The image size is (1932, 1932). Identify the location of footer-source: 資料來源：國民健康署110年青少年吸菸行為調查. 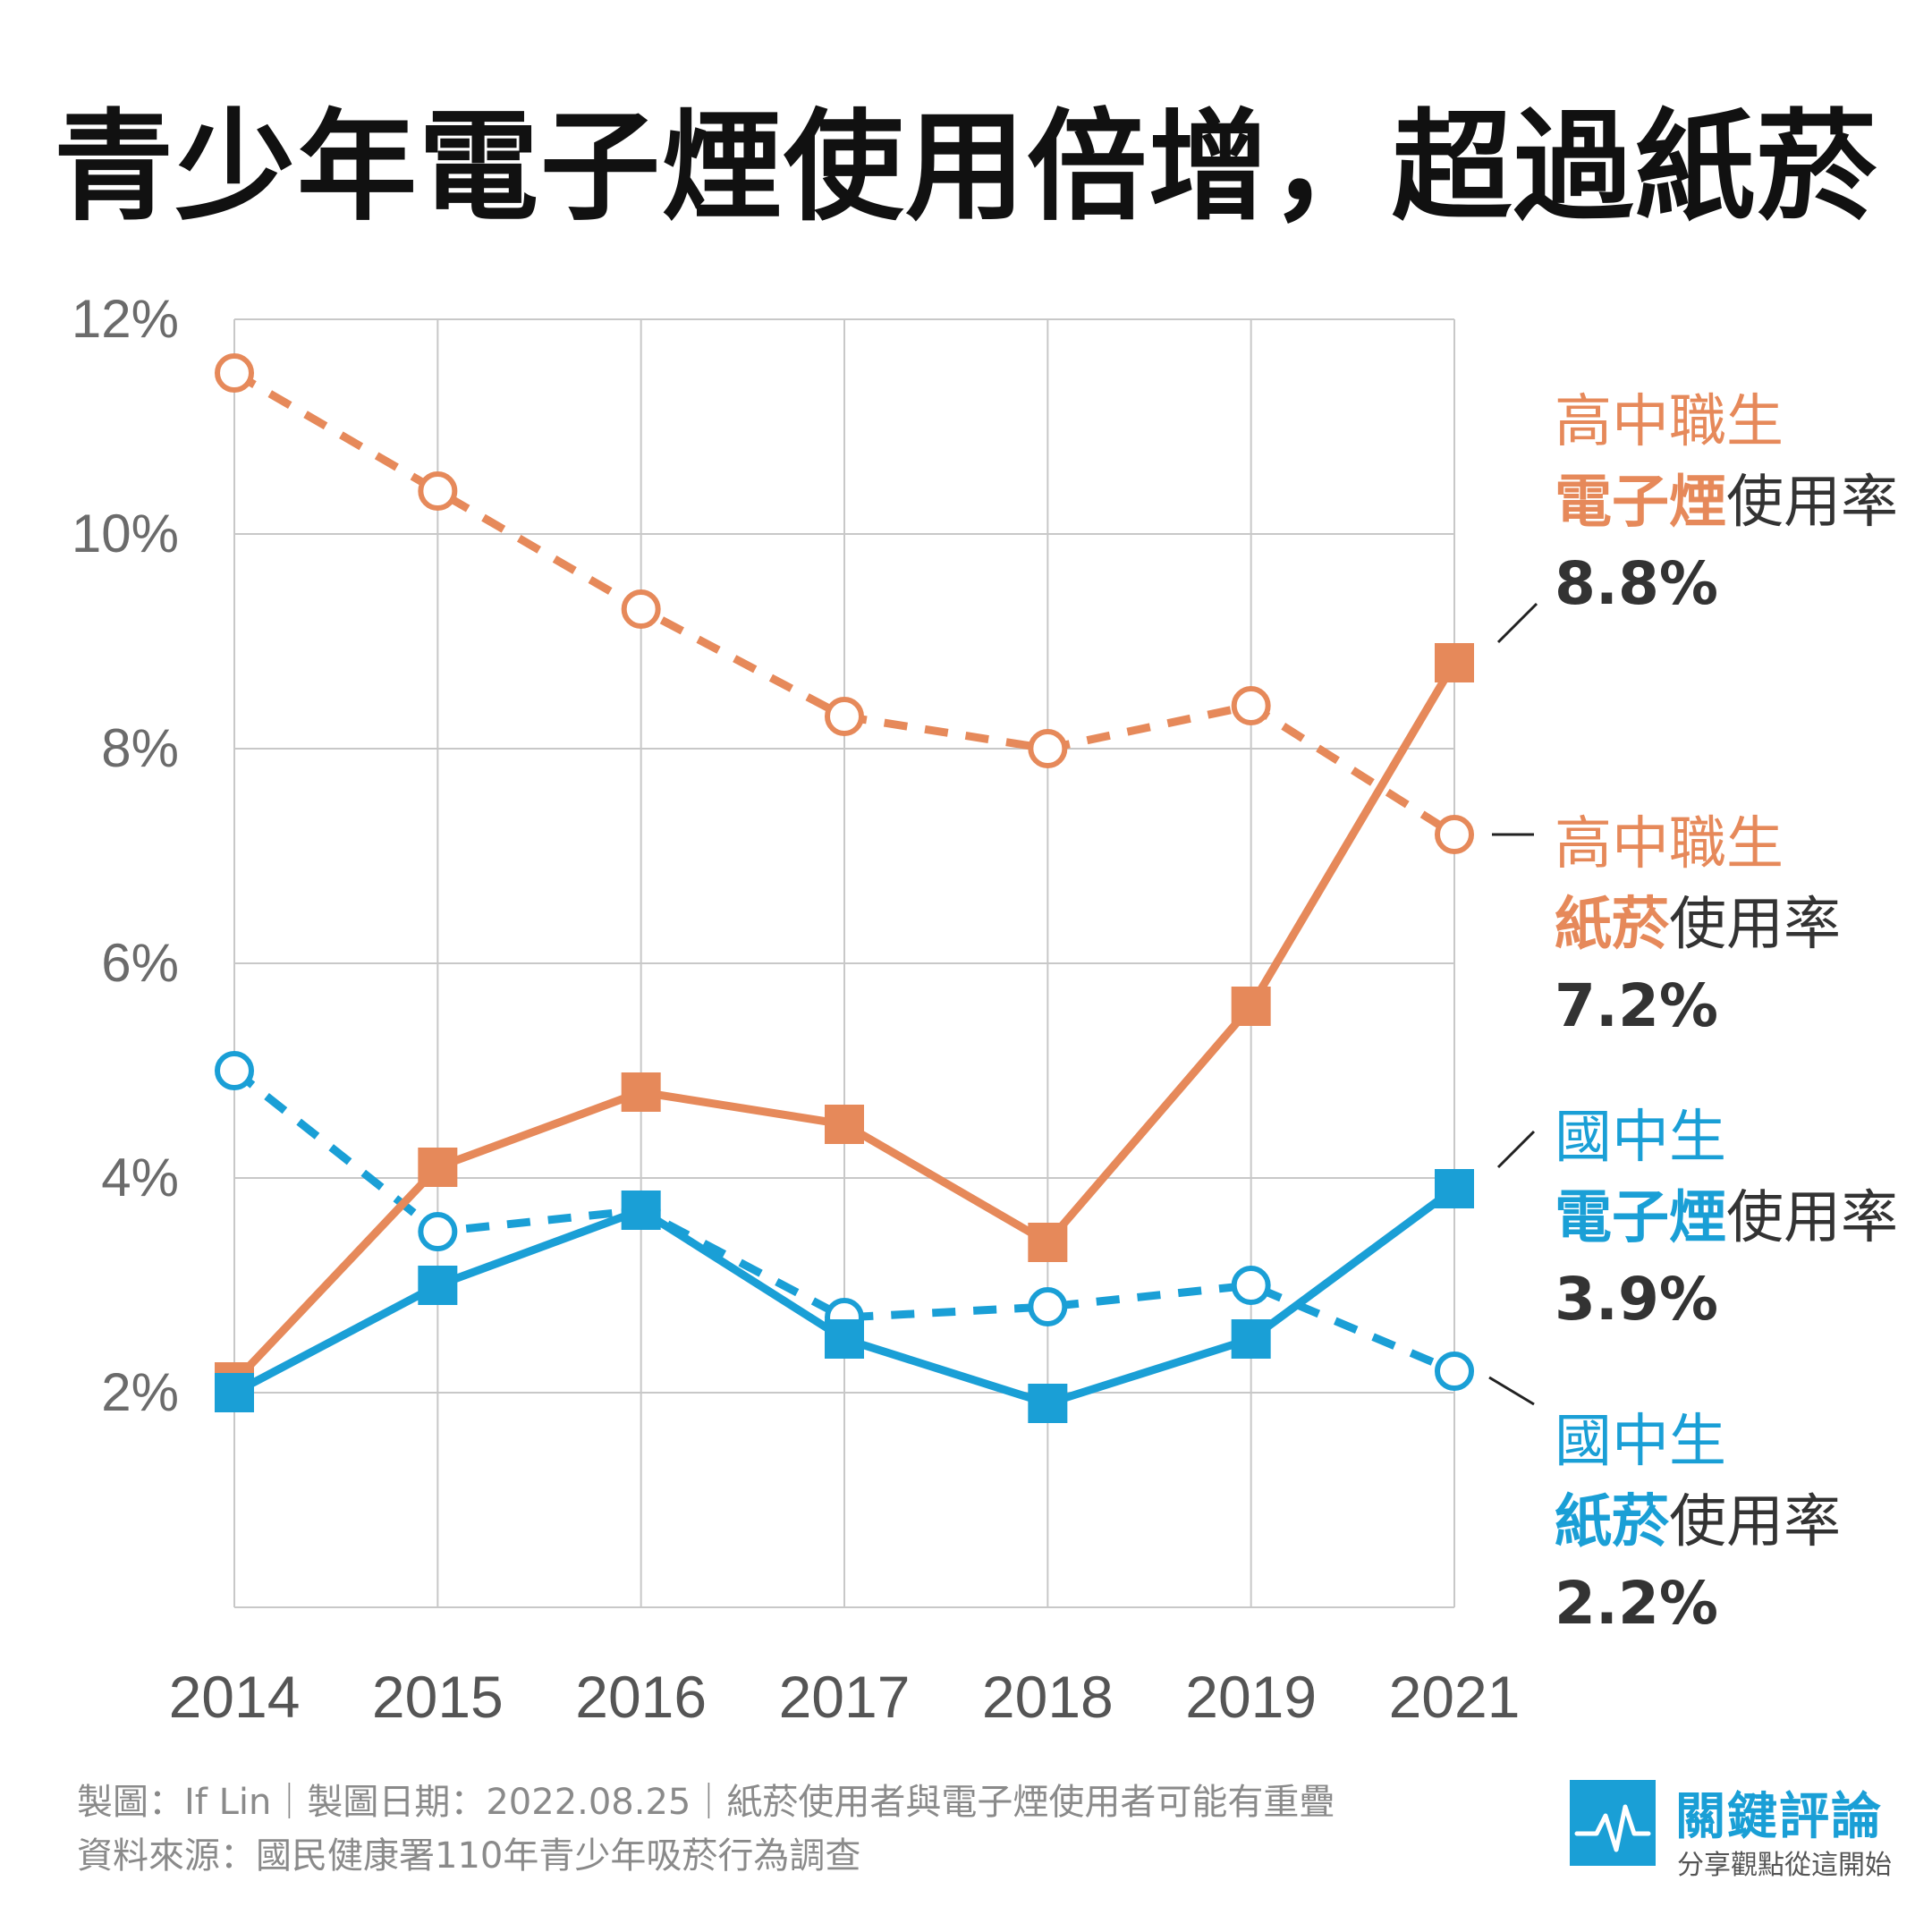
(469, 1856).